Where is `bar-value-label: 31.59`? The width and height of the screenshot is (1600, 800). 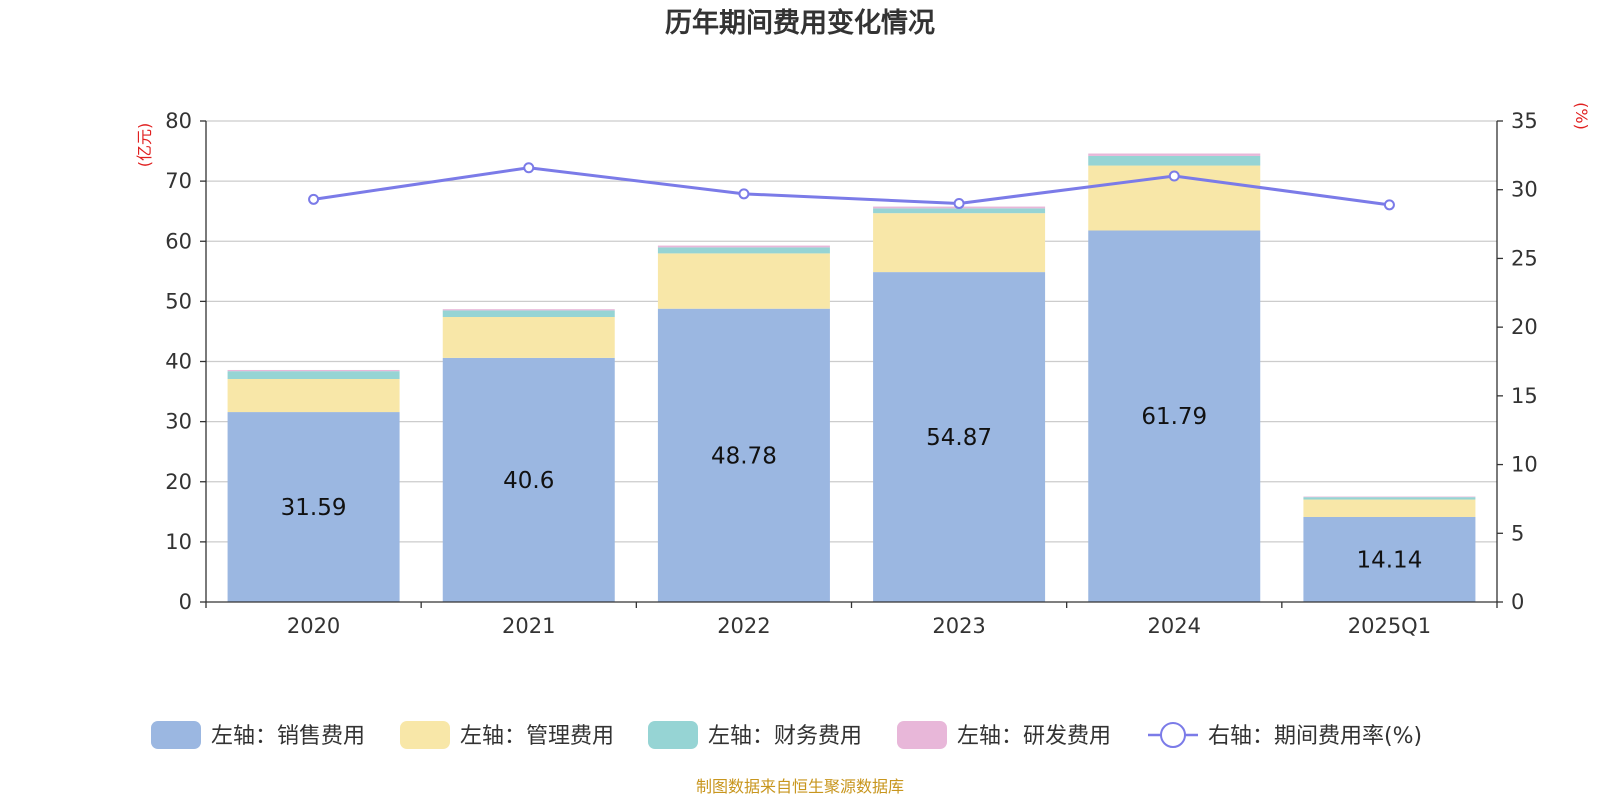
bar-value-label: 31.59 is located at coordinates (314, 508).